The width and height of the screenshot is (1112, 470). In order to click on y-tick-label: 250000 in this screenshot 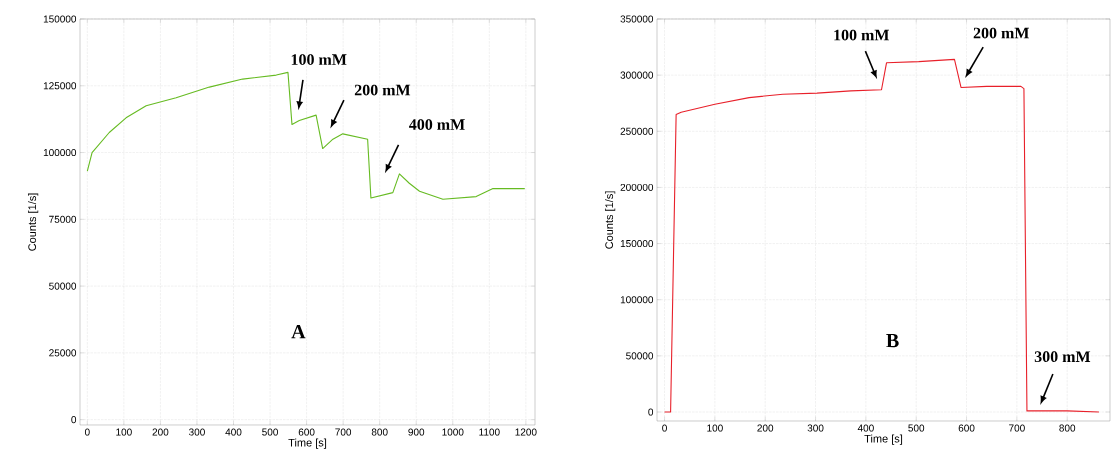, I will do `click(637, 131)`.